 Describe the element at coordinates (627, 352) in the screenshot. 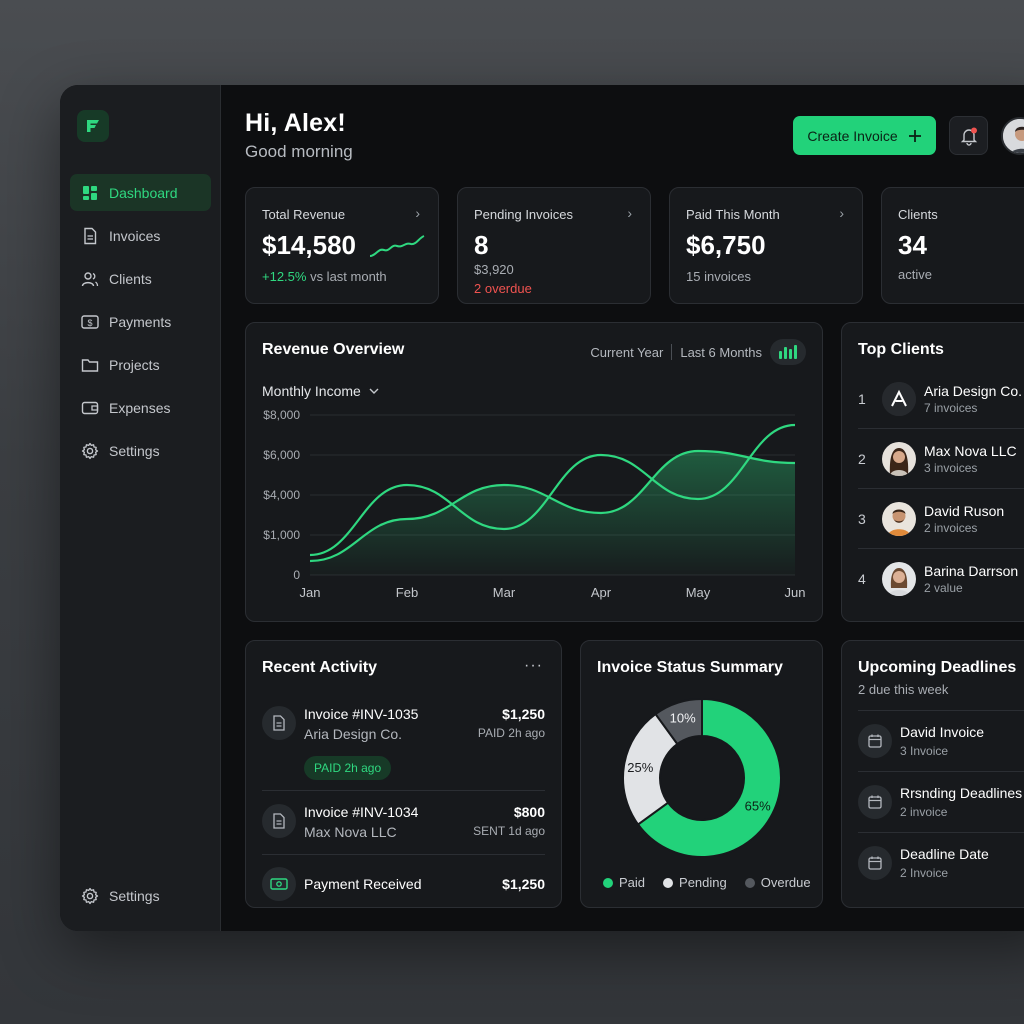

I see `period-current-year: Current Year` at that location.